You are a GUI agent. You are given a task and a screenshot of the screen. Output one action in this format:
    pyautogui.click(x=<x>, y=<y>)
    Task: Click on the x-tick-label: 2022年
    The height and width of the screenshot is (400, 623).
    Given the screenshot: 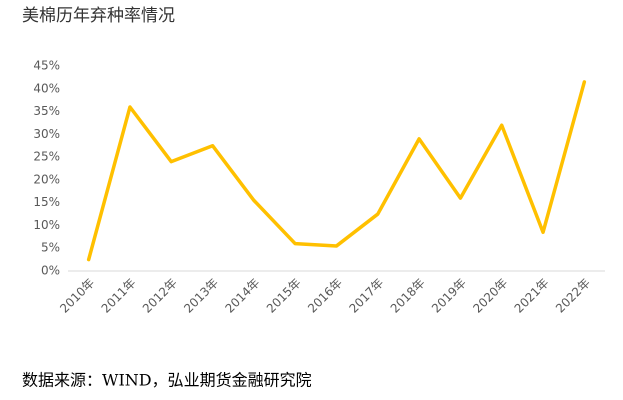 What is the action you would take?
    pyautogui.click(x=573, y=296)
    